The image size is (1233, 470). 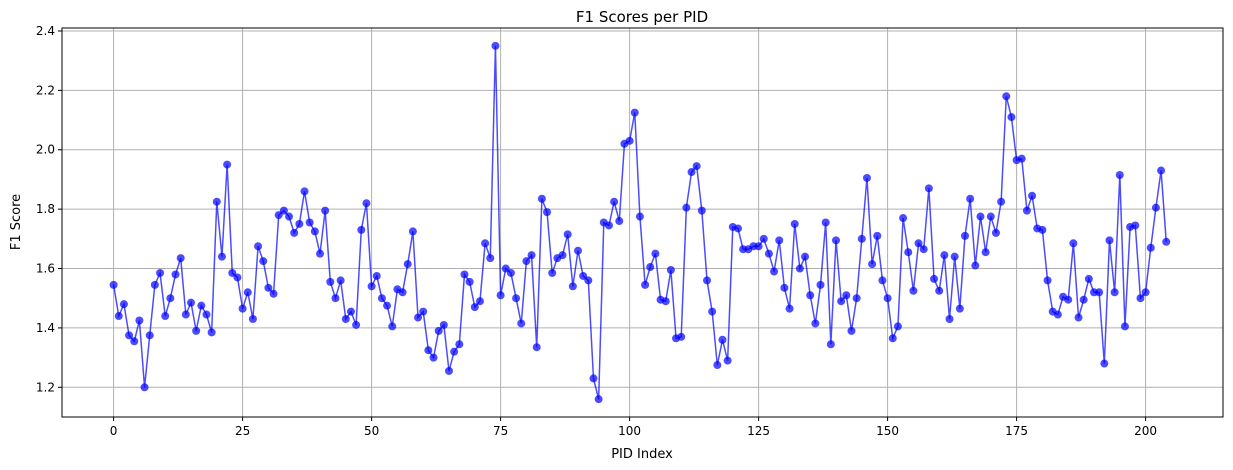 I want to click on y-tick-label: 2.2, so click(x=45, y=90).